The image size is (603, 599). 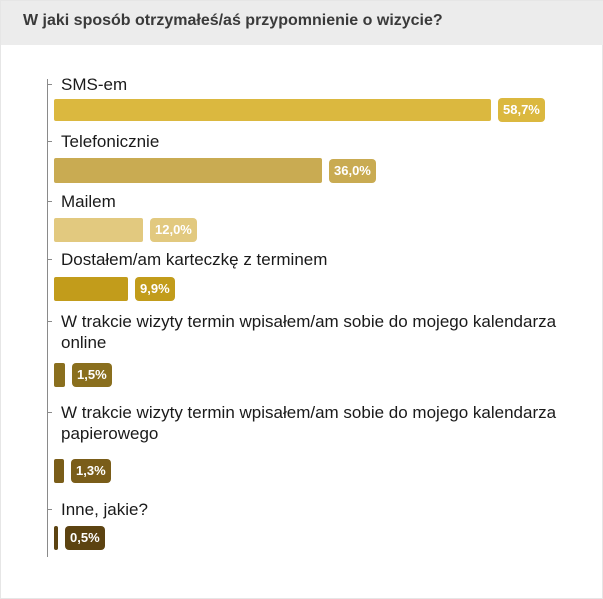 I want to click on data-label: 36,0%, so click(x=352, y=171).